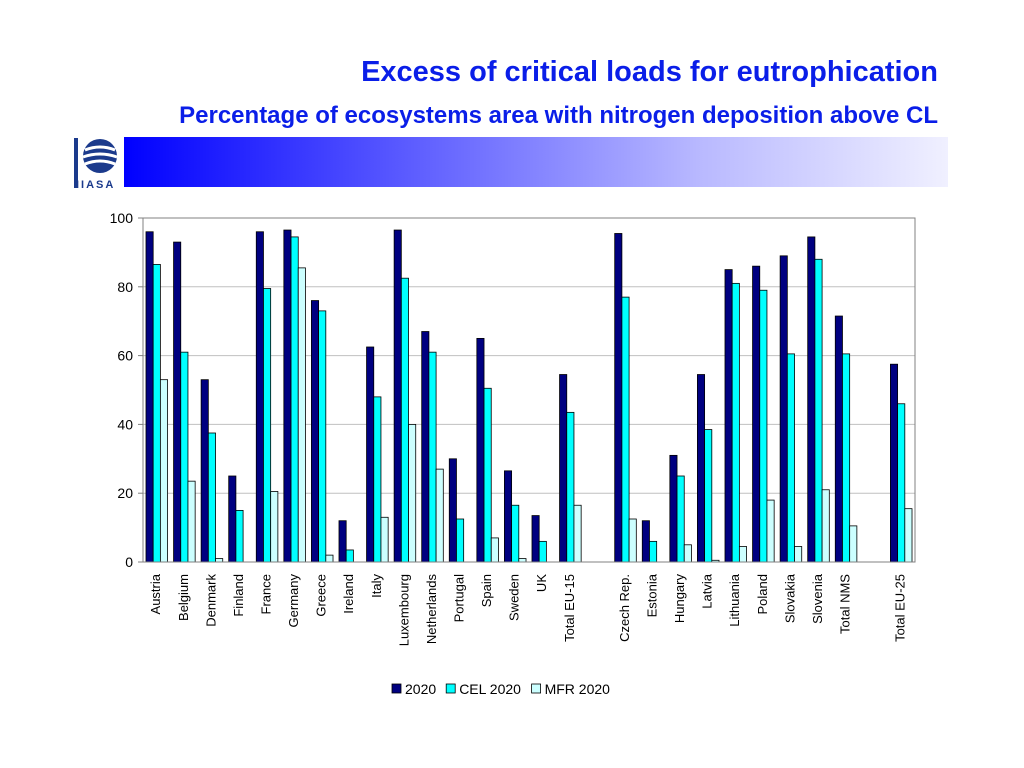  Describe the element at coordinates (624, 608) in the screenshot. I see `x-category-label: Czech Rep.` at that location.